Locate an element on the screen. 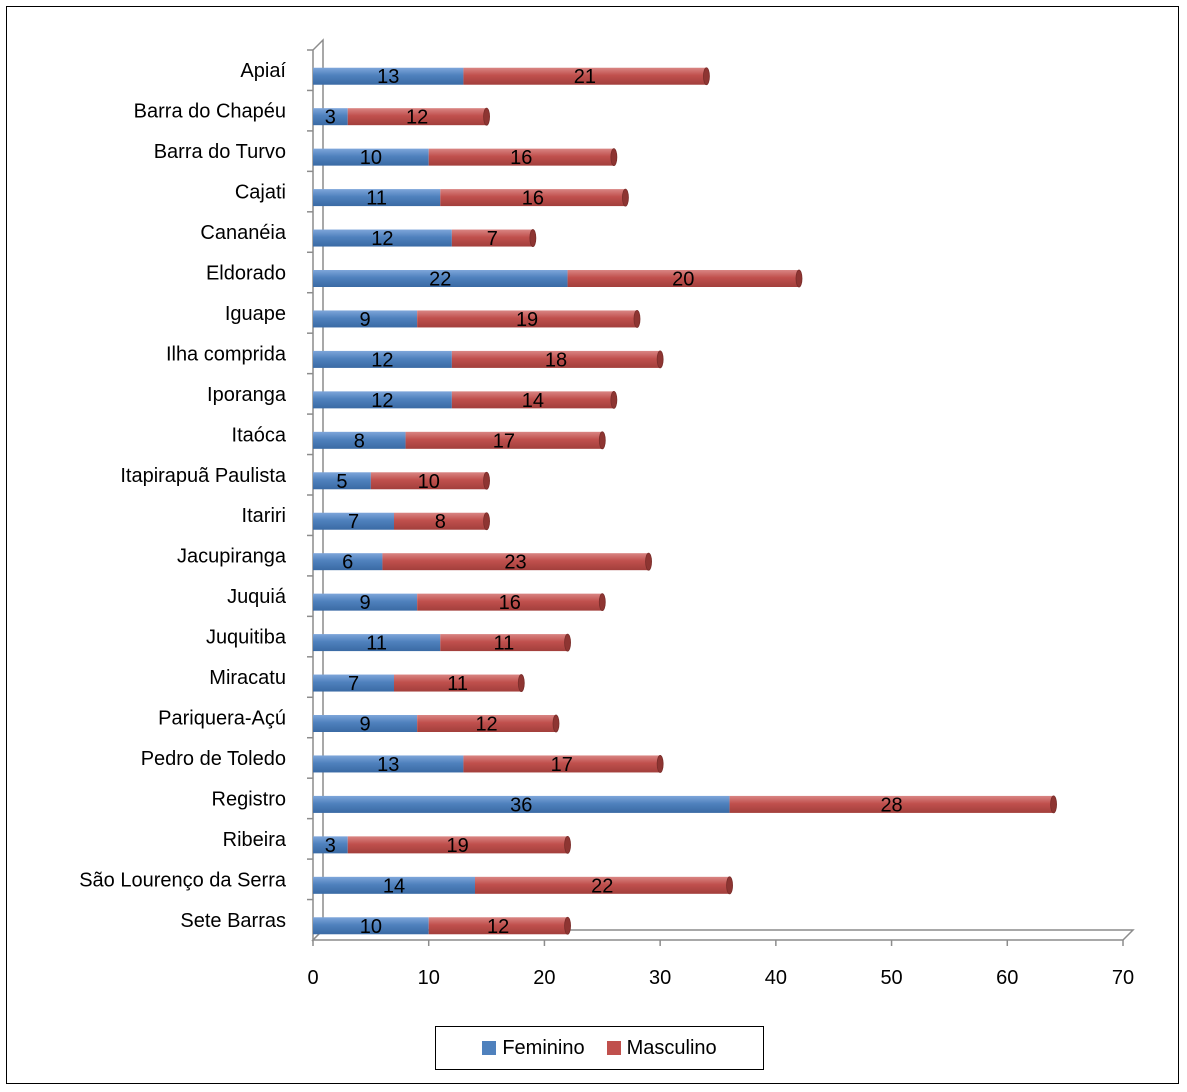  data-label-masculino: 23 is located at coordinates (515, 563).